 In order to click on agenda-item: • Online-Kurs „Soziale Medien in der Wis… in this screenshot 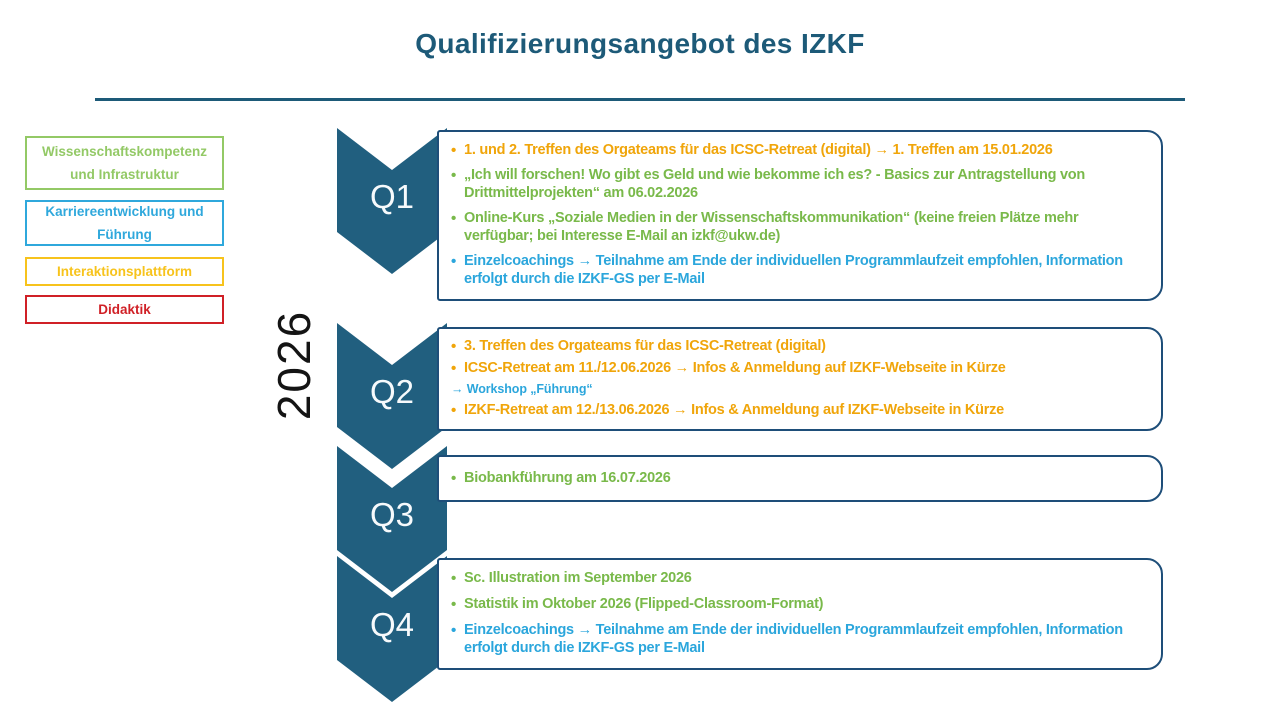, I will do `click(800, 228)`.